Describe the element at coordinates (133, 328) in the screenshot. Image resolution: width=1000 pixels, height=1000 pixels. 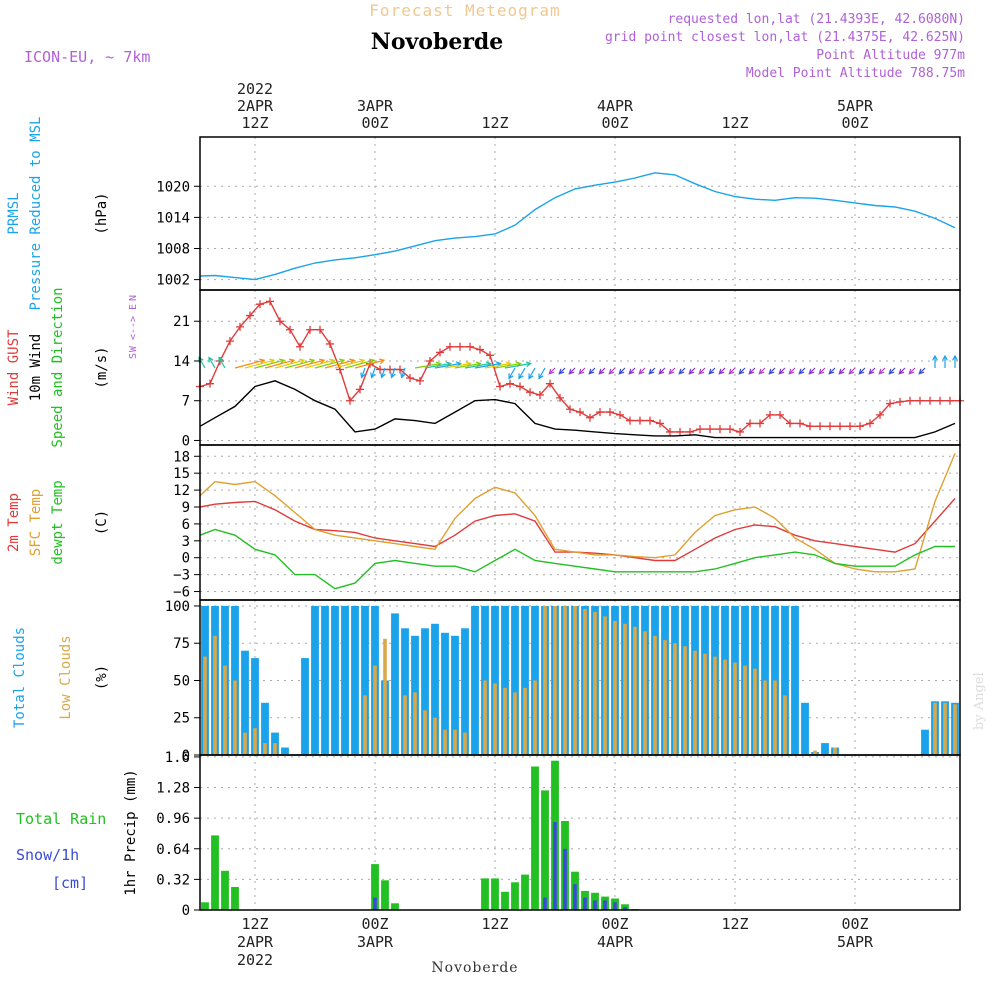
I see `compass-we: W <--> E` at that location.